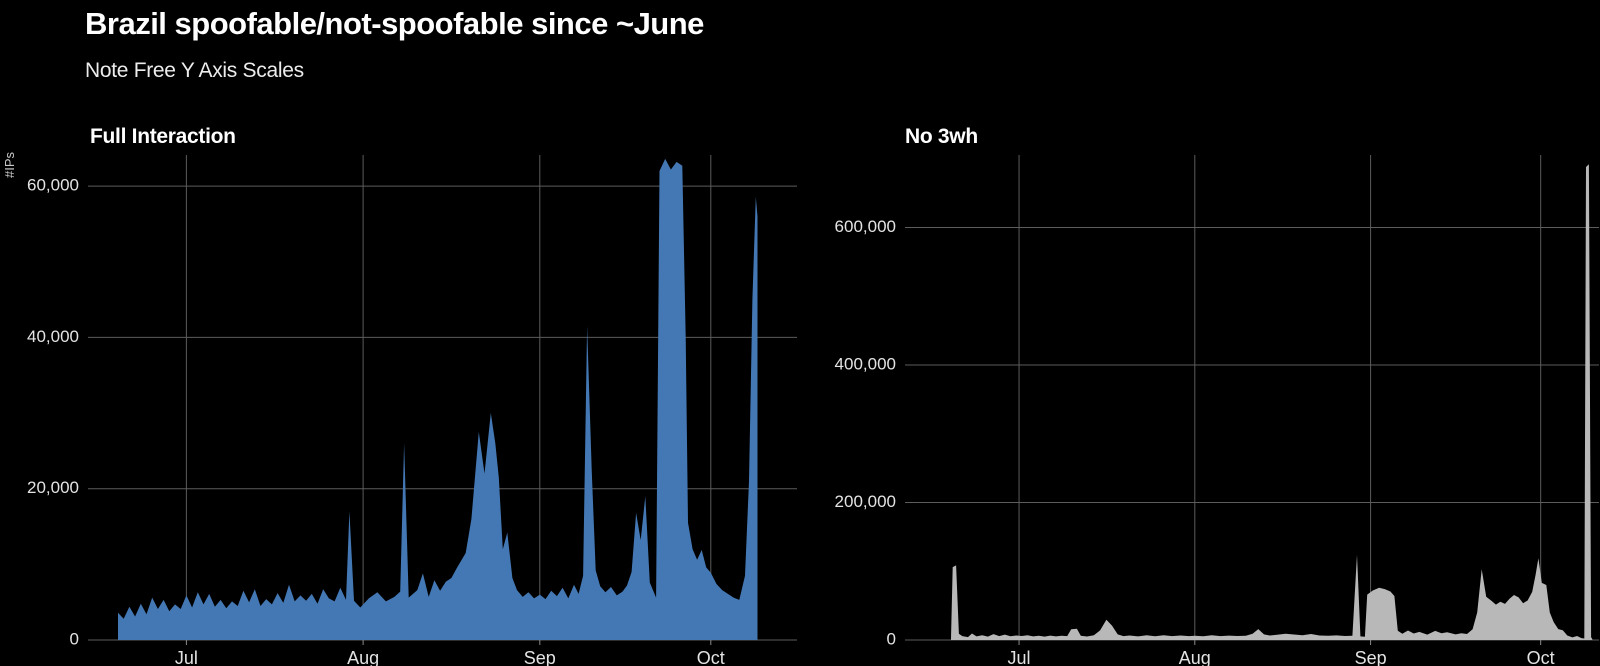 This screenshot has width=1600, height=666. Describe the element at coordinates (194, 70) in the screenshot. I see `page-subtitle: Note Free Y Axis Scales` at that location.